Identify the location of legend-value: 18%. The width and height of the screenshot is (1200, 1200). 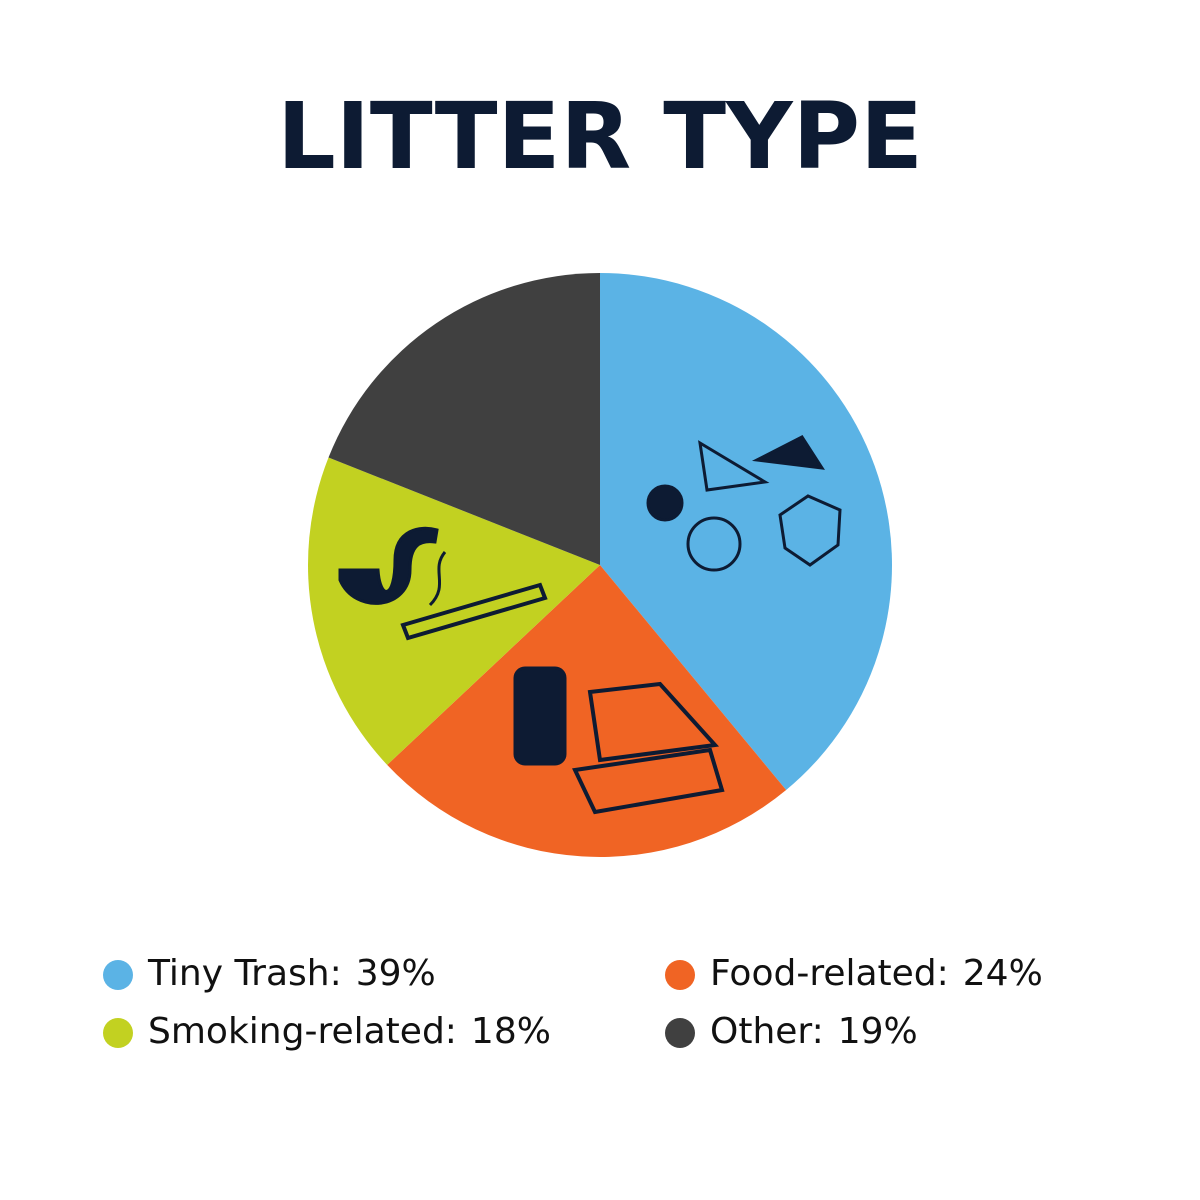
(511, 1031).